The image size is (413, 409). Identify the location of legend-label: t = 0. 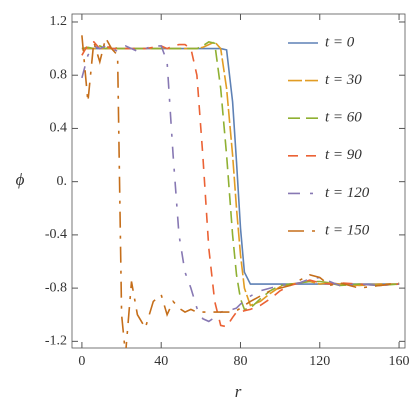
(340, 42).